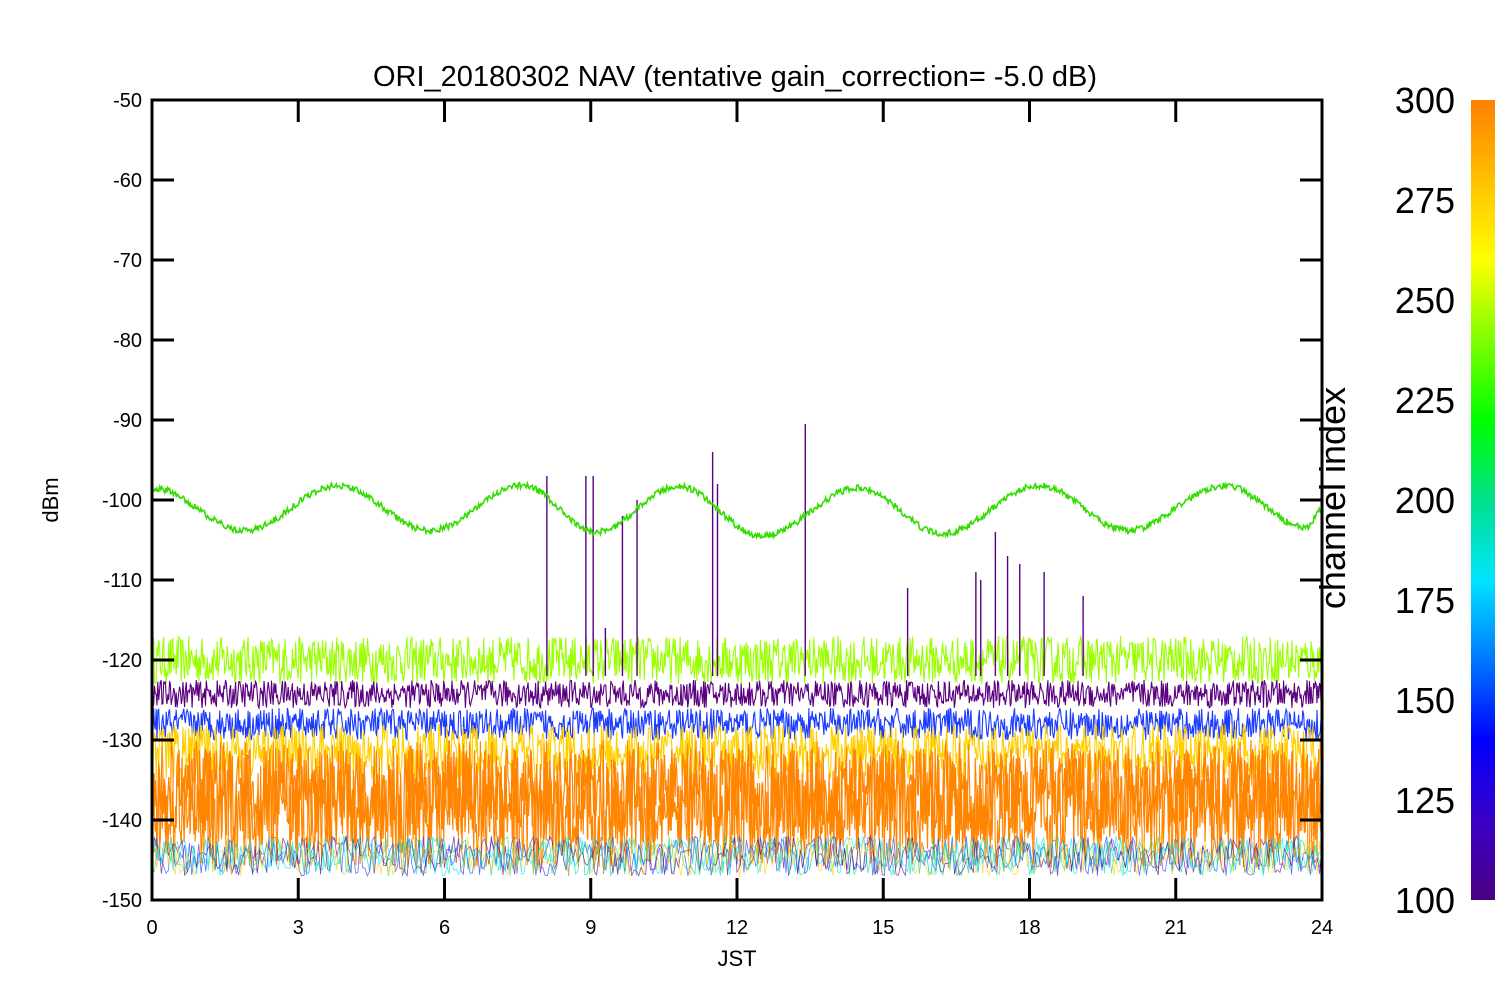 The image size is (1500, 1000). Describe the element at coordinates (122, 501) in the screenshot. I see `y-tick-label: -100` at that location.